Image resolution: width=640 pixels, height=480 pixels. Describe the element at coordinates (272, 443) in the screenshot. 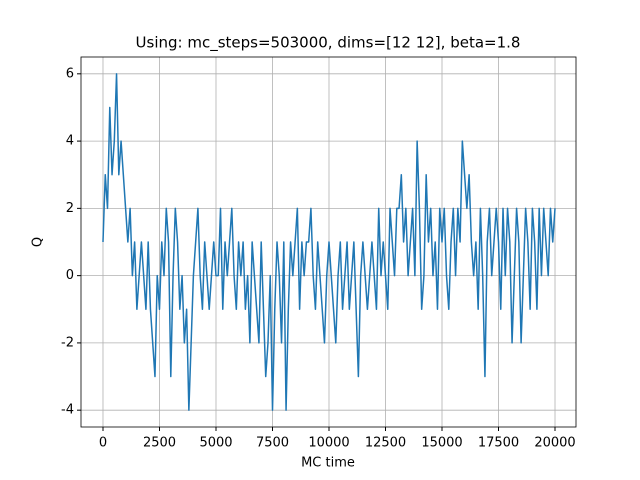

I see `x-tick-label: 7500` at that location.